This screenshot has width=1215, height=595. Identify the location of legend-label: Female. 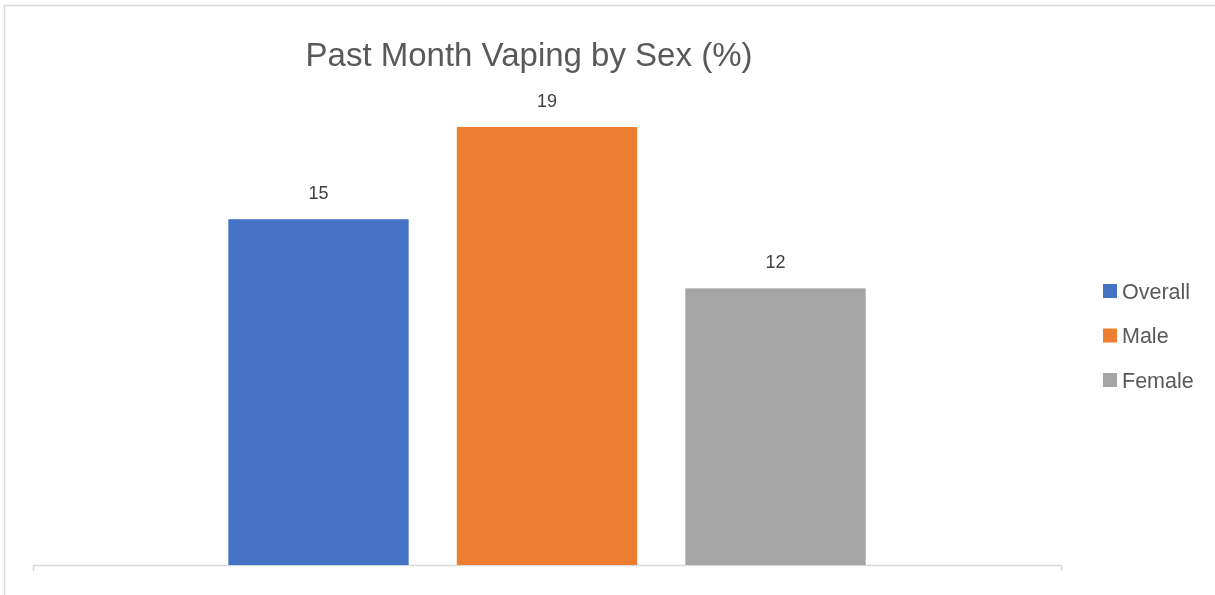
(1158, 380).